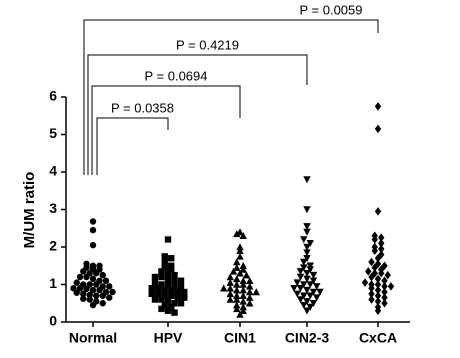  Describe the element at coordinates (330, 9) in the screenshot. I see `p-value: P = 0.0059` at that location.